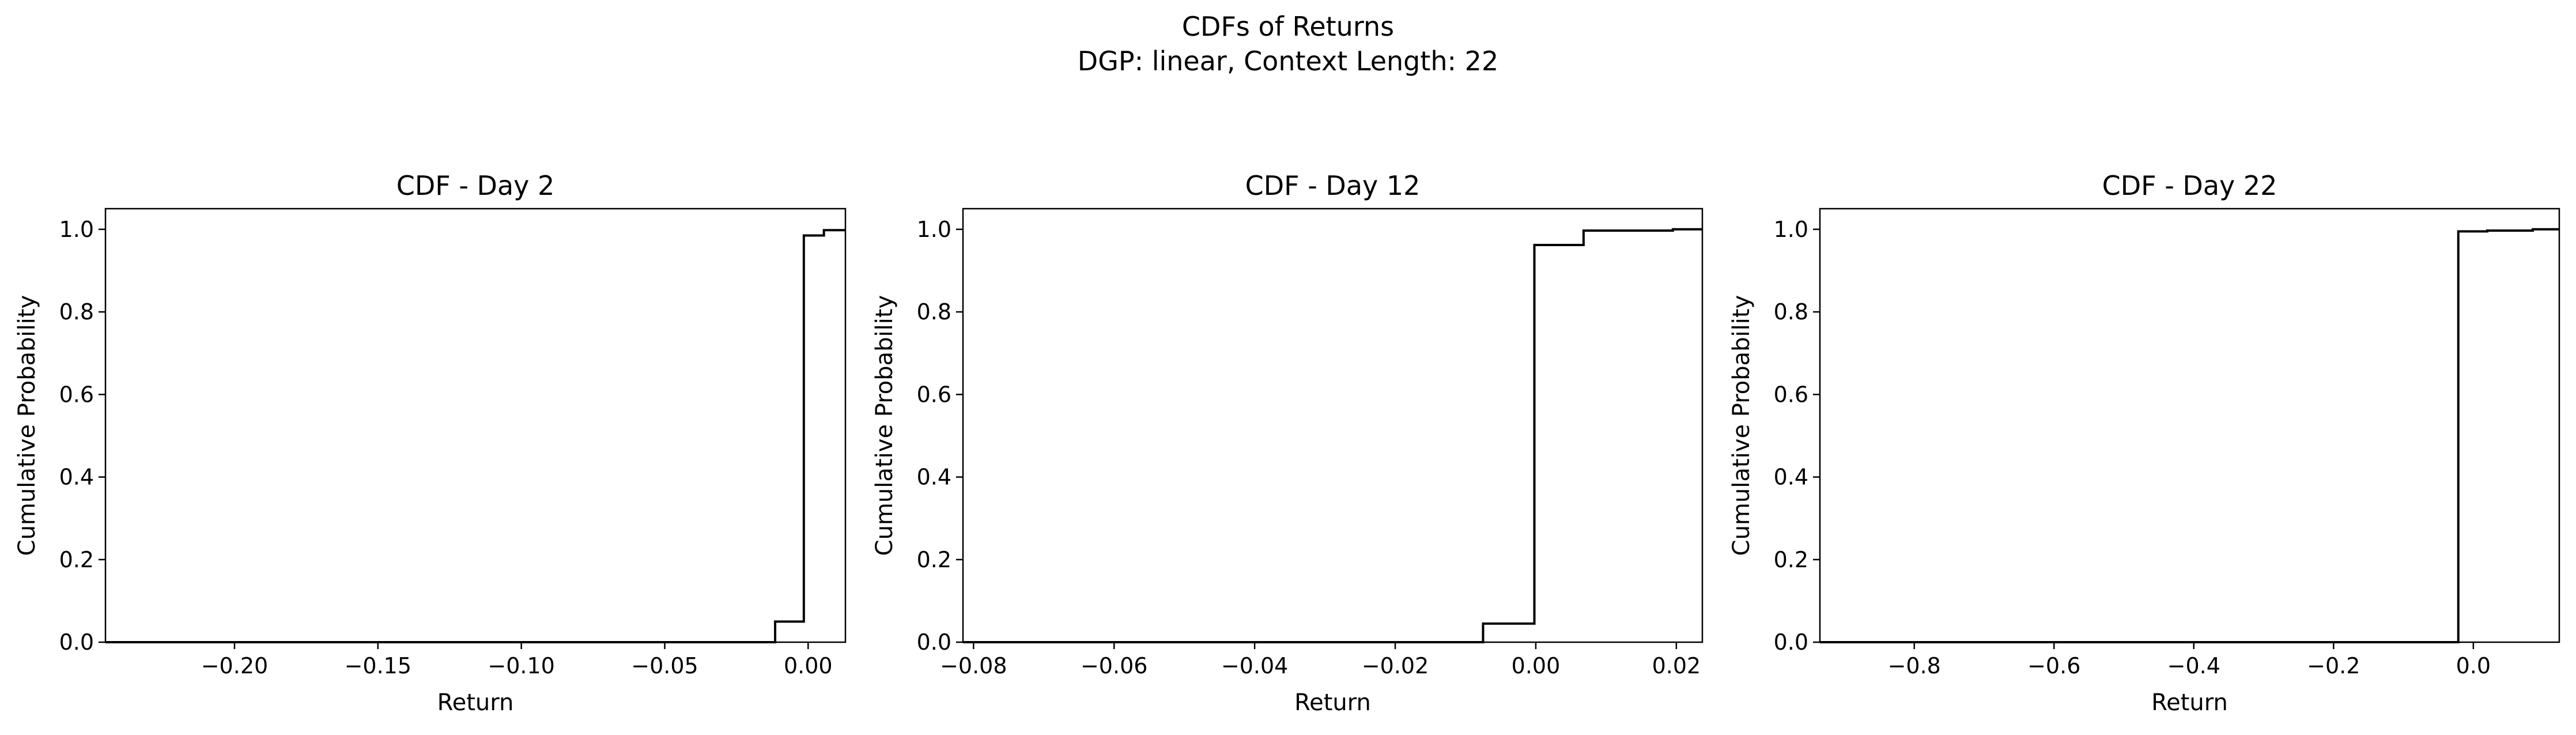 This screenshot has height=735, width=2576. Describe the element at coordinates (2333, 666) in the screenshot. I see `x-tick-label: −0.2` at that location.